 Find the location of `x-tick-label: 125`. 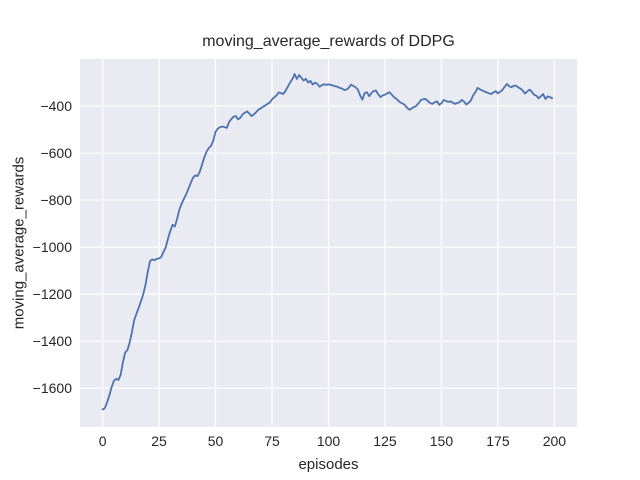

x-tick-label: 125 is located at coordinates (385, 441).